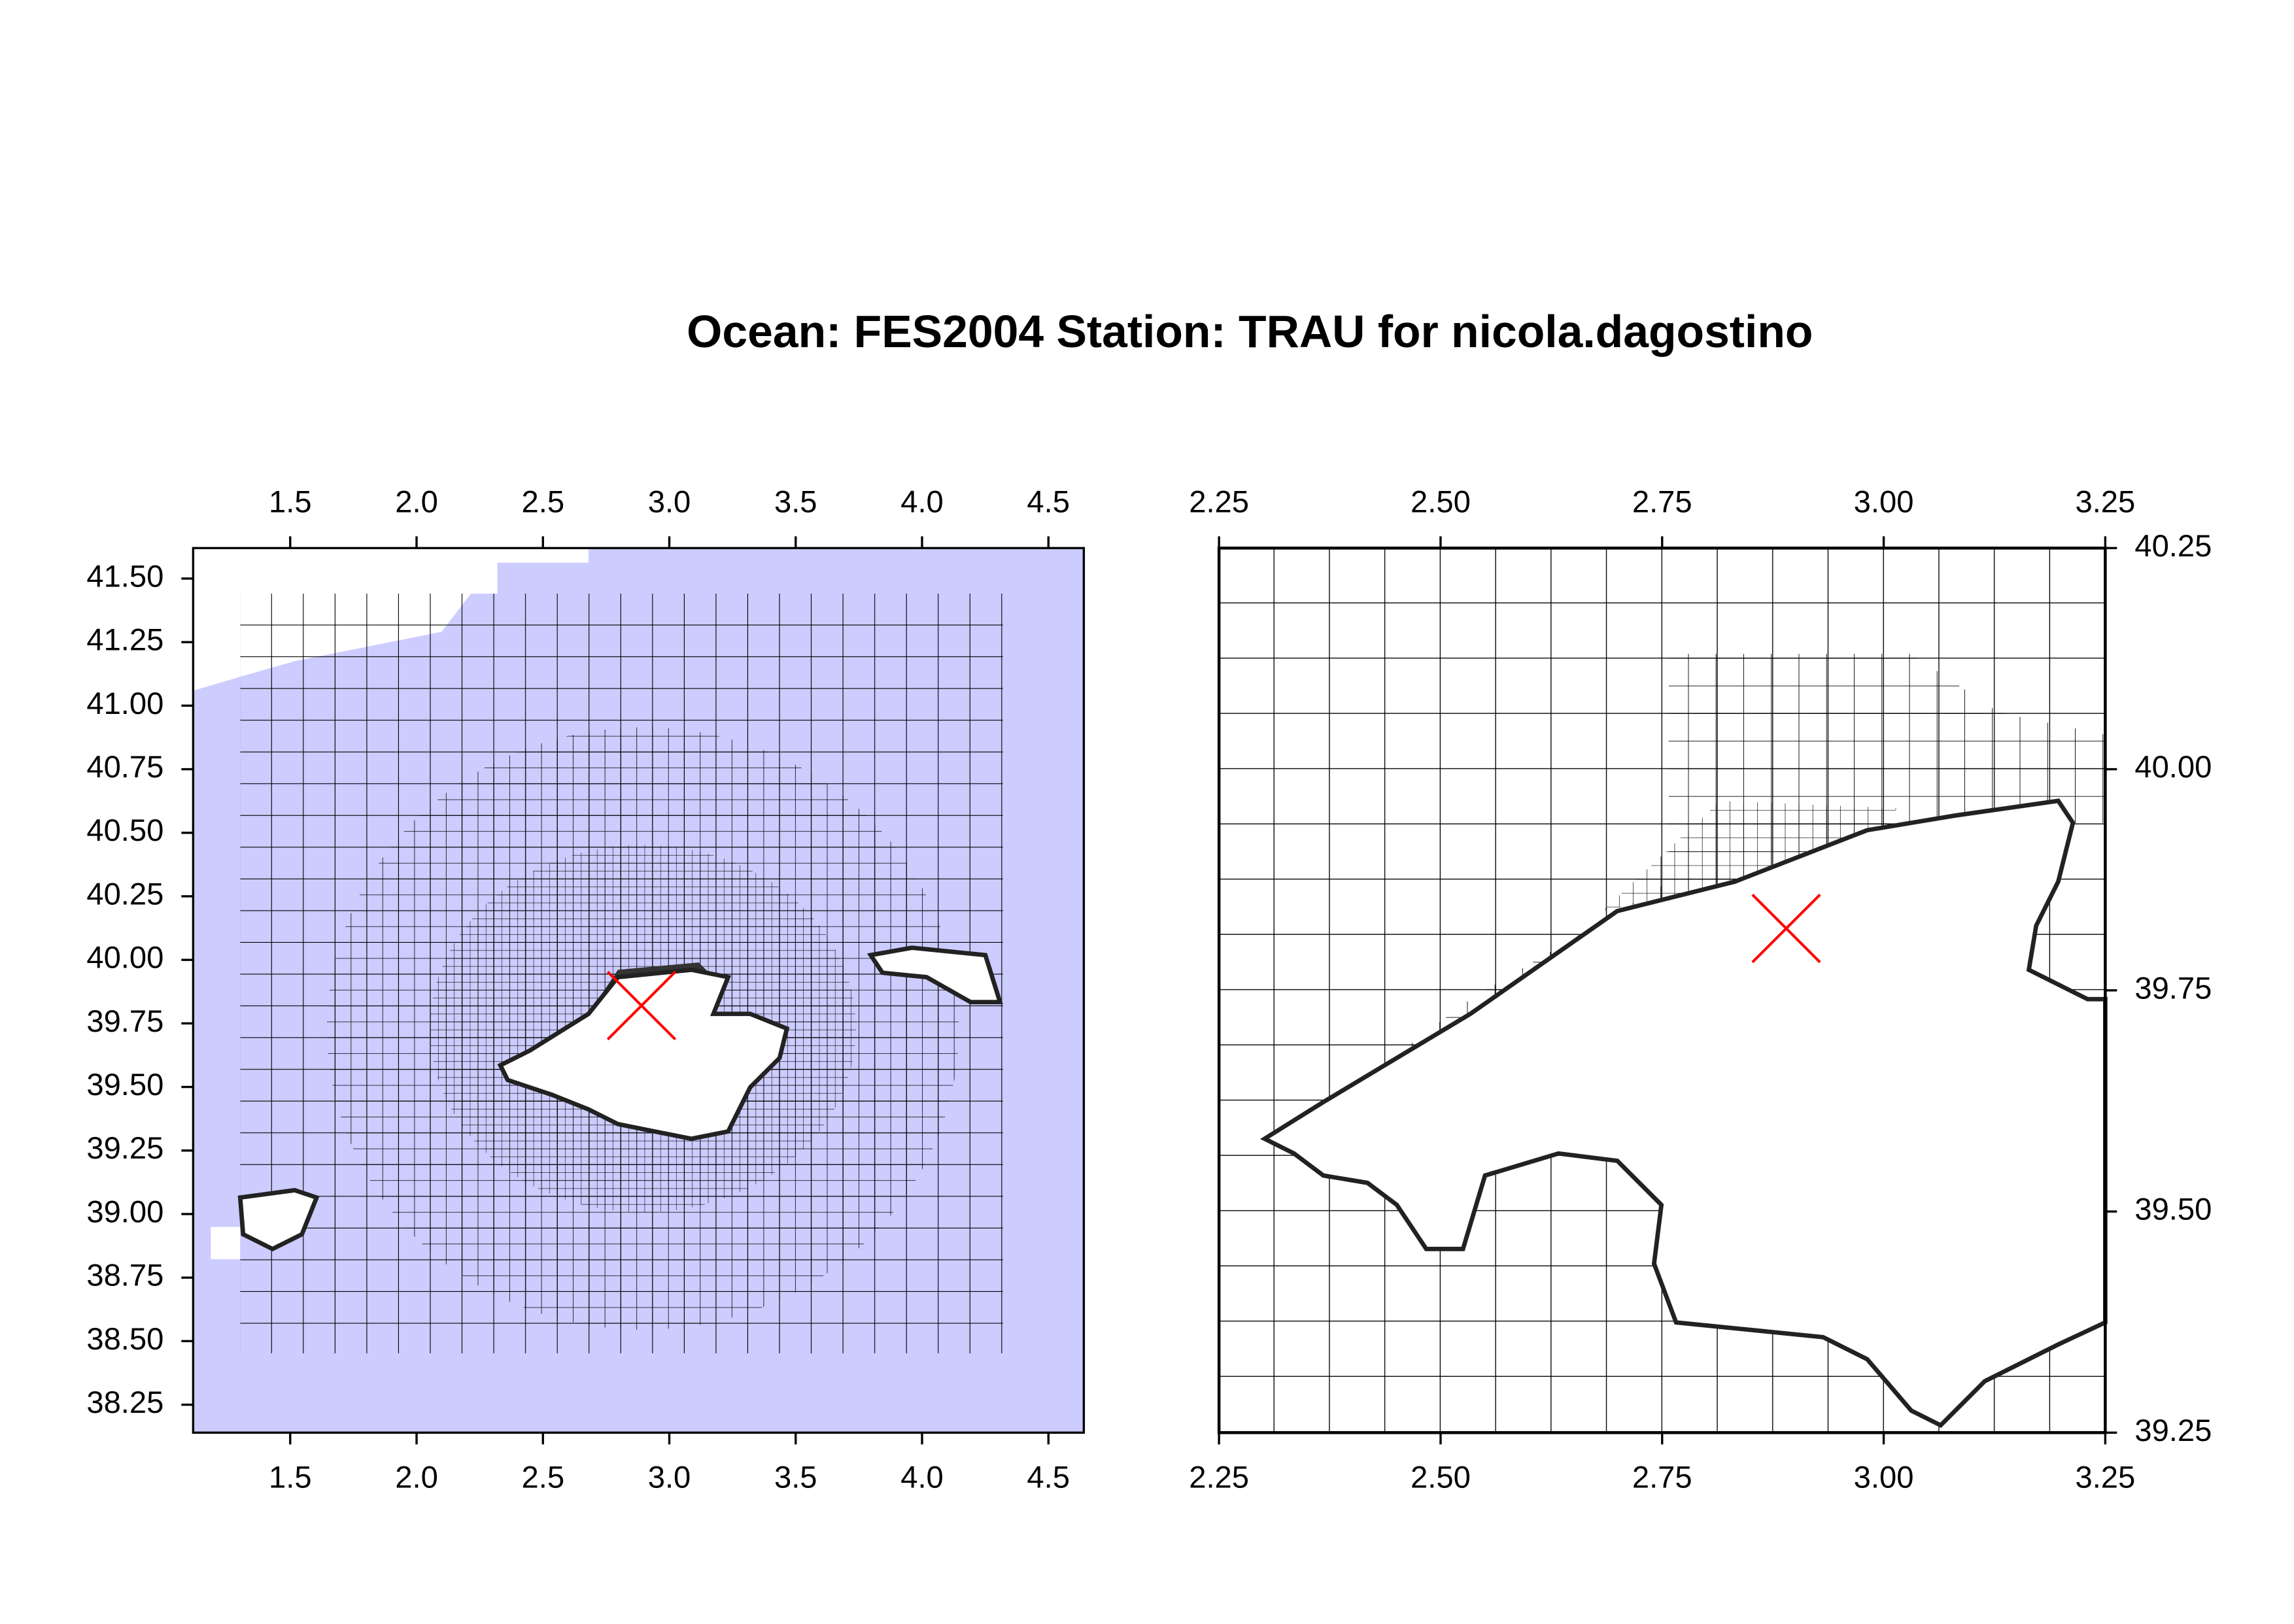  Describe the element at coordinates (124, 576) in the screenshot. I see `y-tick-label: 41.50` at that location.